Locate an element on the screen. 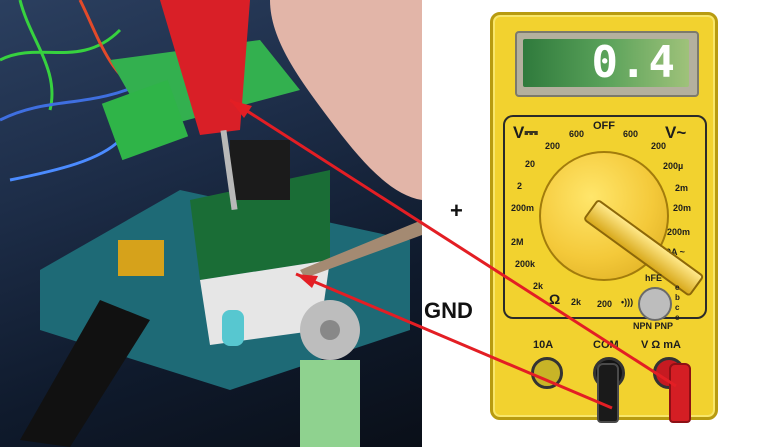 This screenshot has height=447, width=773. dc-range-2: 2 is located at coordinates (520, 186).